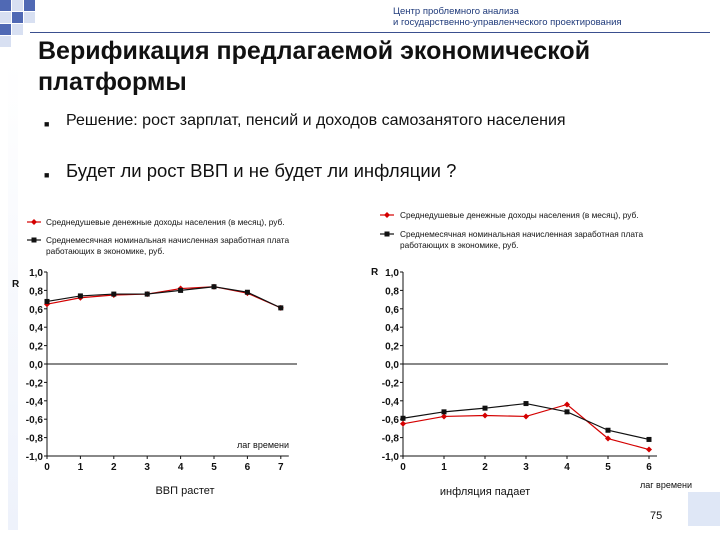 The height and width of the screenshot is (540, 720). What do you see at coordinates (17, 23) in the screenshot?
I see `decorative-squares` at bounding box center [17, 23].